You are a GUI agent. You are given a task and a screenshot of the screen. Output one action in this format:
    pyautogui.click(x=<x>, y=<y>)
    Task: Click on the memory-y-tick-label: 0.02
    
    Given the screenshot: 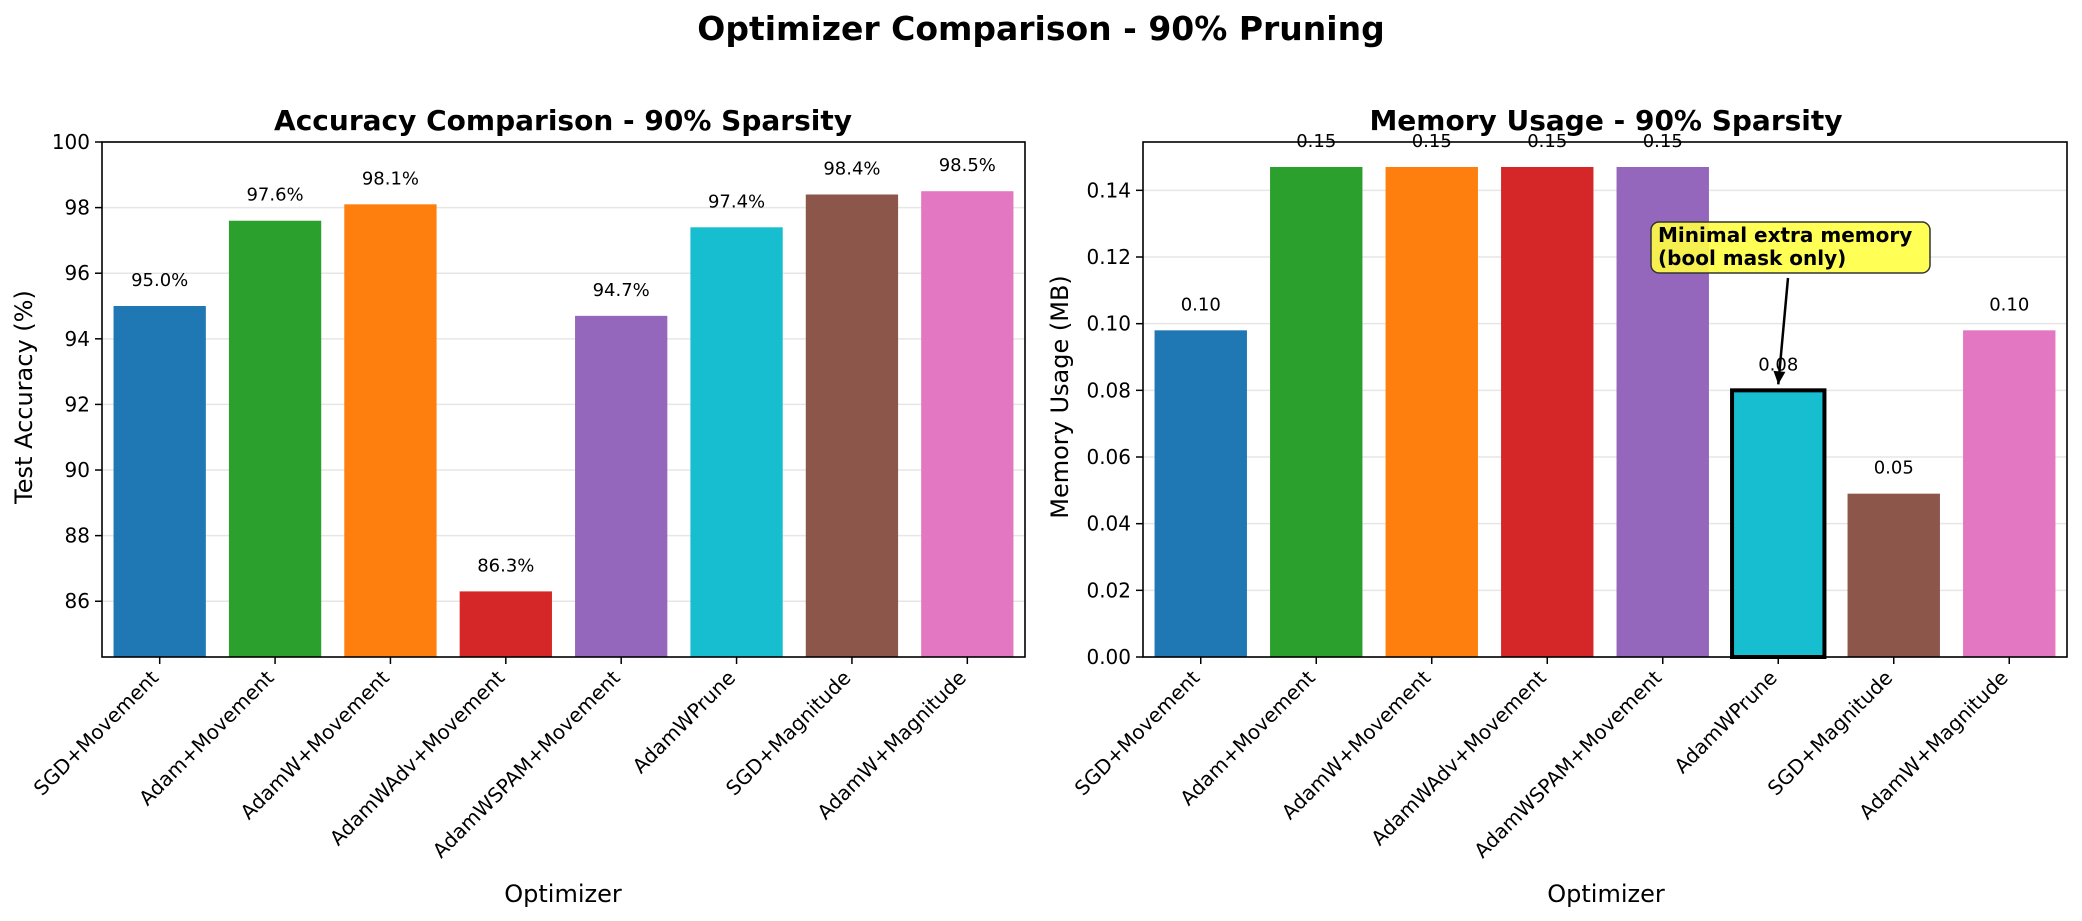 What is the action you would take?
    pyautogui.click(x=1108, y=590)
    